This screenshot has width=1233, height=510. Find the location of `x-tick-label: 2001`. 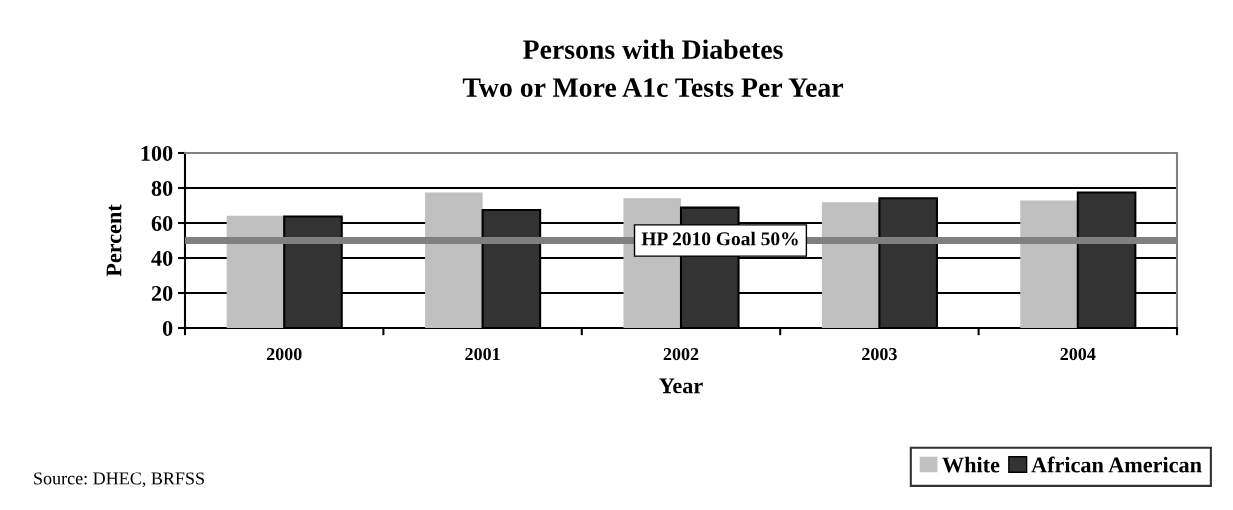

x-tick-label: 2001 is located at coordinates (482, 354).